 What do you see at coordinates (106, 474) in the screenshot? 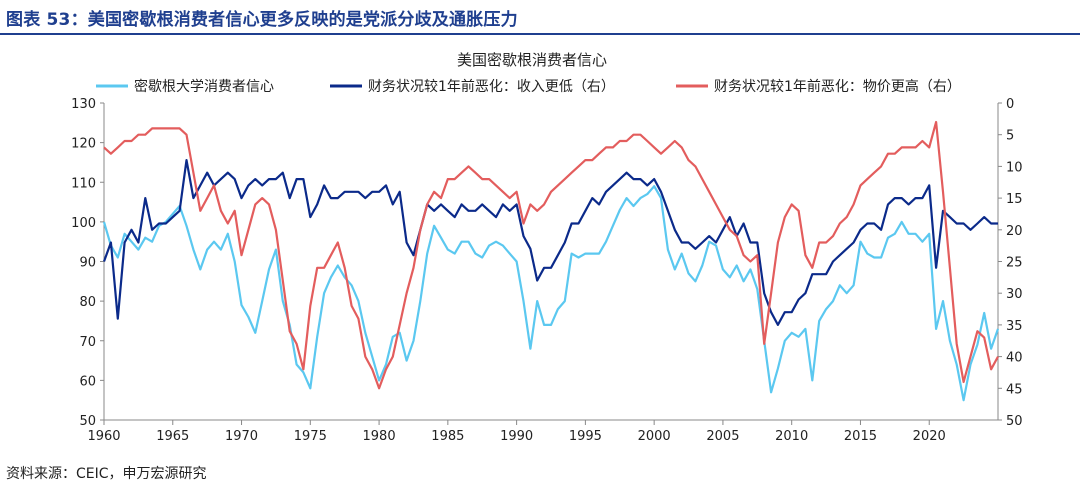
I see `source-note: 资料来源：CEIC，申万宏源研究` at bounding box center [106, 474].